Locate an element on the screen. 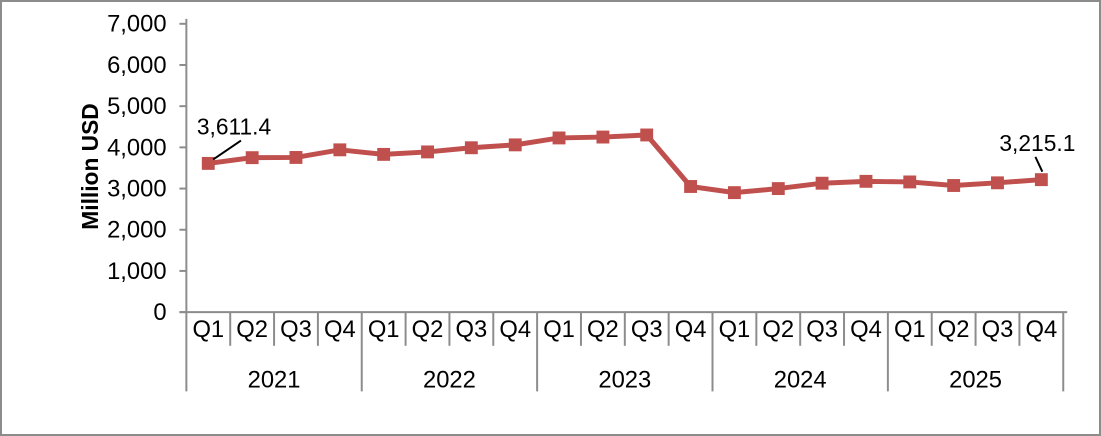 Image resolution: width=1101 pixels, height=436 pixels. year-labels: 2021 2022 2023 2024 2025 is located at coordinates (625, 379).